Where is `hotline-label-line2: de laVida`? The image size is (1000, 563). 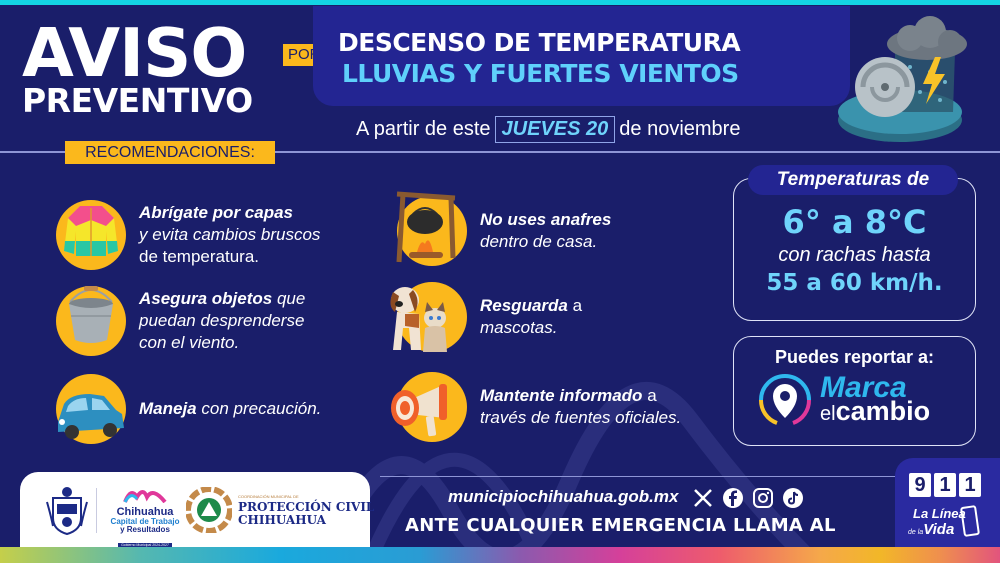
hotline-label-line2: de laVida is located at coordinates (931, 529).